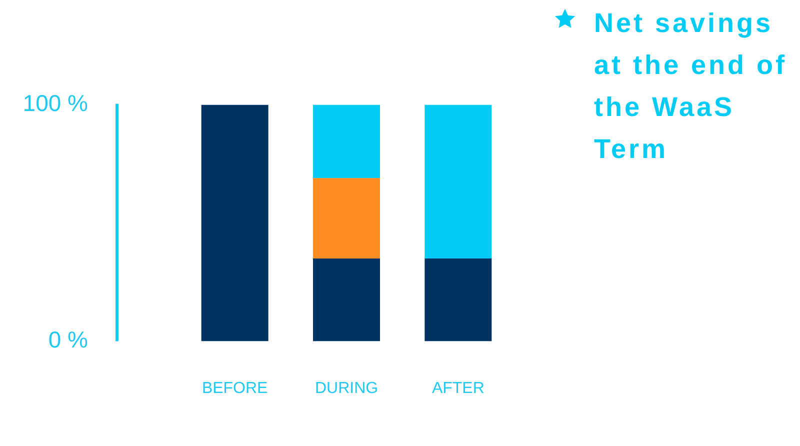 The image size is (800, 446). Describe the element at coordinates (346, 389) in the screenshot. I see `x-tick-label: DURING` at that location.